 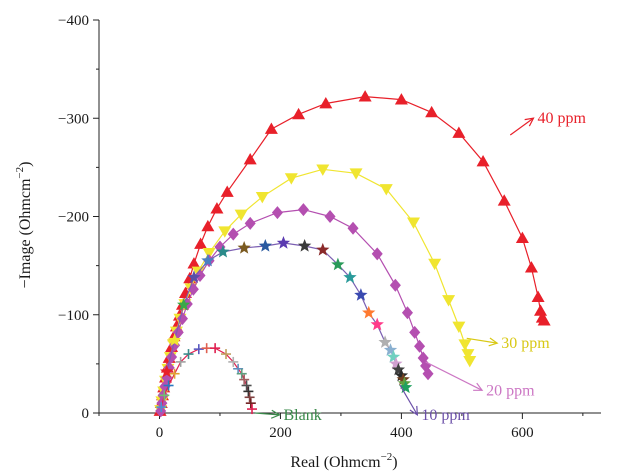 What do you see at coordinates (343, 461) in the screenshot?
I see `x-axis-title: Real (Ohmcm−2)` at bounding box center [343, 461].